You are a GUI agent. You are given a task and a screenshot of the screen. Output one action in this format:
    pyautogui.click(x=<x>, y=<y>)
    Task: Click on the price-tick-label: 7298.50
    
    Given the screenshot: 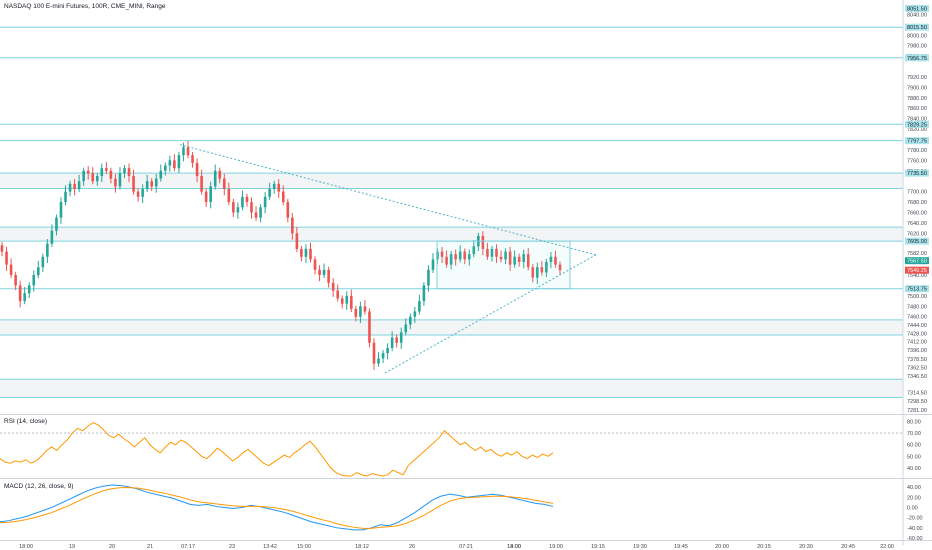 What is the action you would take?
    pyautogui.click(x=917, y=402)
    